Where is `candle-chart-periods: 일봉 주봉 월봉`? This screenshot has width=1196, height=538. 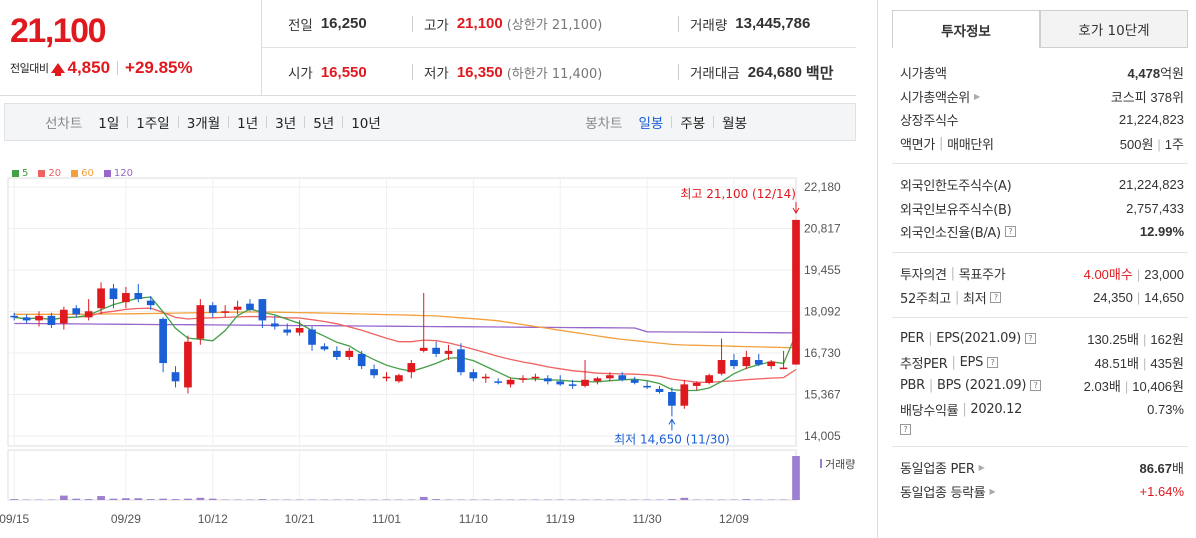 candle-chart-periods: 일봉 주봉 월봉 is located at coordinates (692, 122).